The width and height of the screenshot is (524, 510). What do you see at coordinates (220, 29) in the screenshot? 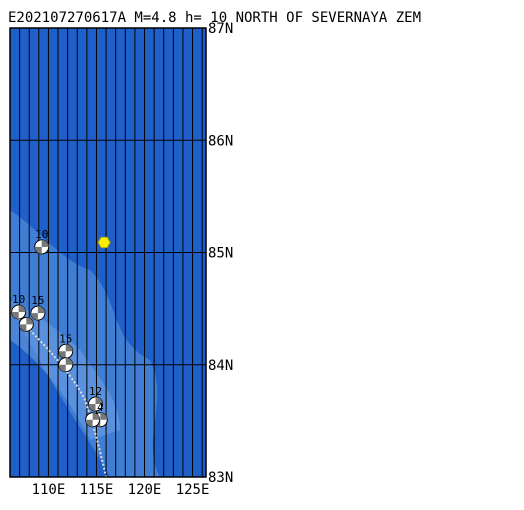
I see `lat-label: 87N` at bounding box center [220, 29].